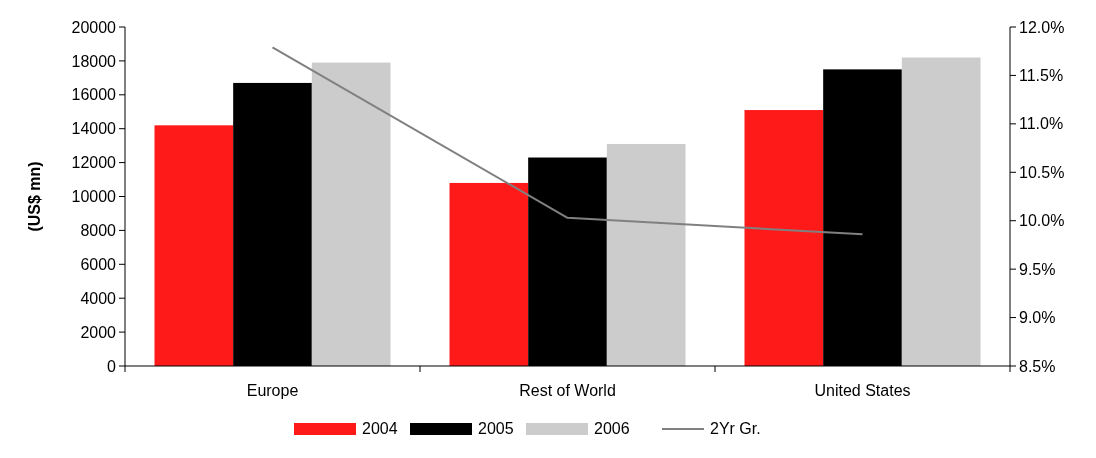 This screenshot has width=1096, height=458. Describe the element at coordinates (567, 390) in the screenshot. I see `x-tick-label: Rest of World` at that location.